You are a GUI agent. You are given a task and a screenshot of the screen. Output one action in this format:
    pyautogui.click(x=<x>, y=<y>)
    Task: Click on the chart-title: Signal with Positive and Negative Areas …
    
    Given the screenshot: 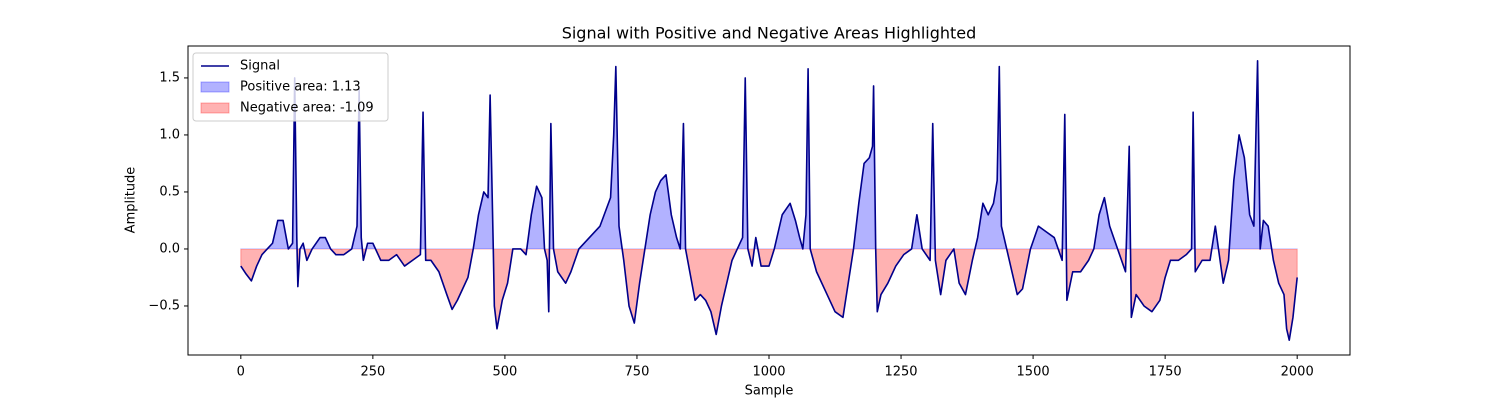 What is the action you would take?
    pyautogui.click(x=769, y=33)
    